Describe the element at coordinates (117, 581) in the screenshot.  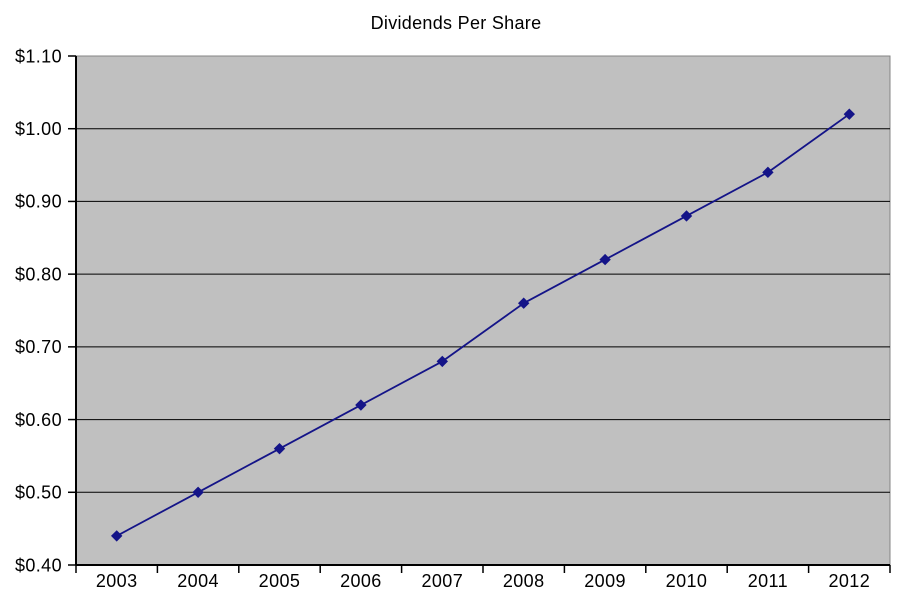
I see `x-tick-label: 2003` at that location.